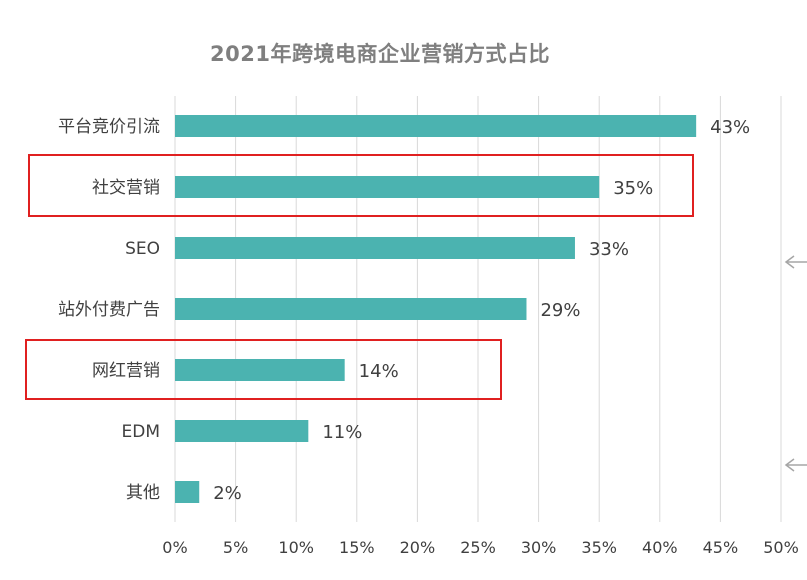 This screenshot has width=807, height=580. I want to click on data-label: 14%, so click(379, 371).